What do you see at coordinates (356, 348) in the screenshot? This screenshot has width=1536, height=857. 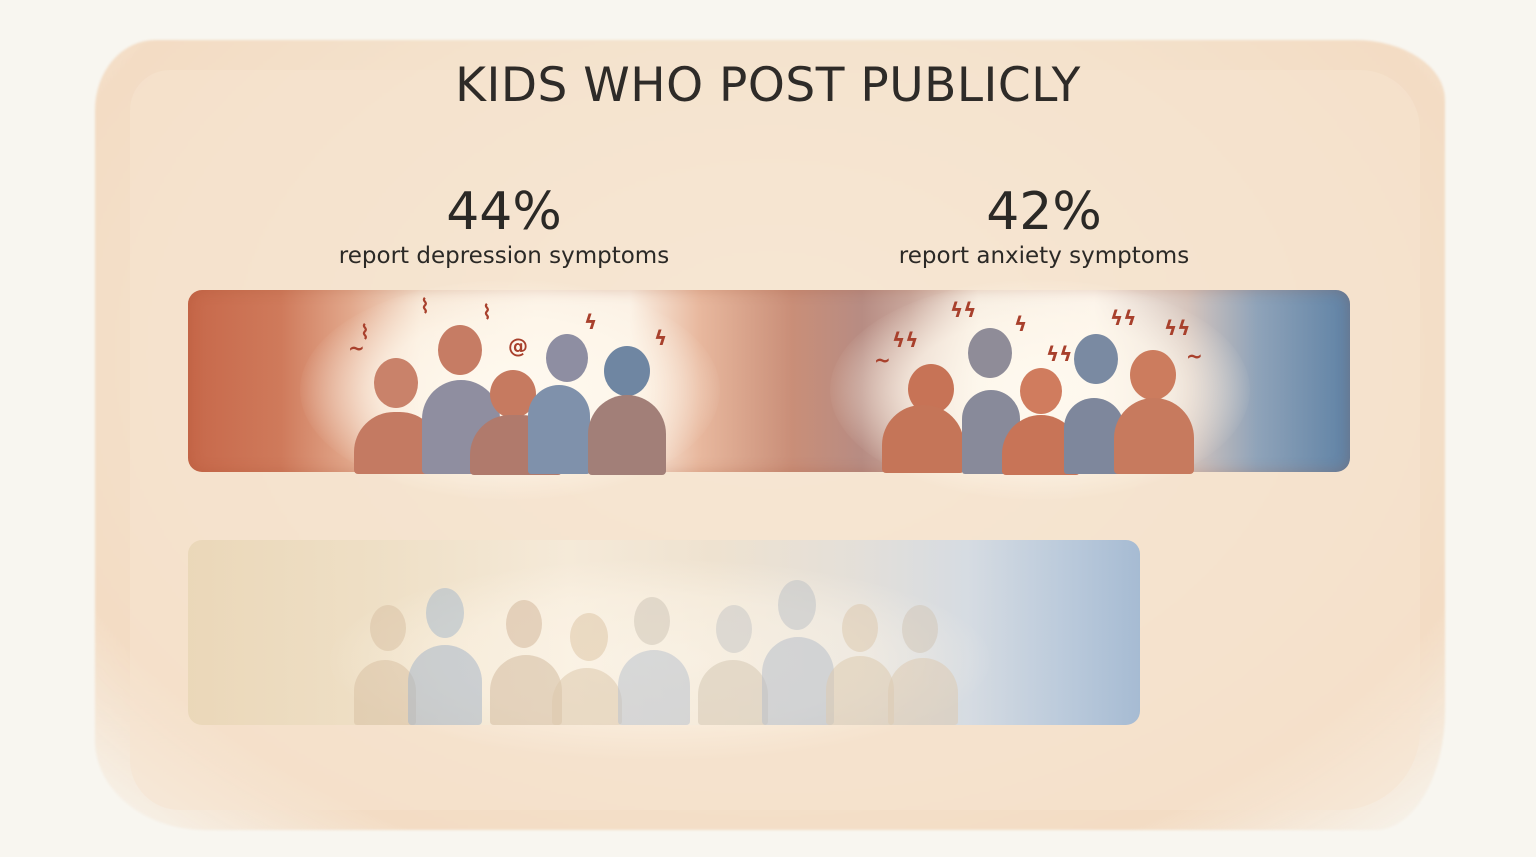 I see `stress-mark-icon: ~` at bounding box center [356, 348].